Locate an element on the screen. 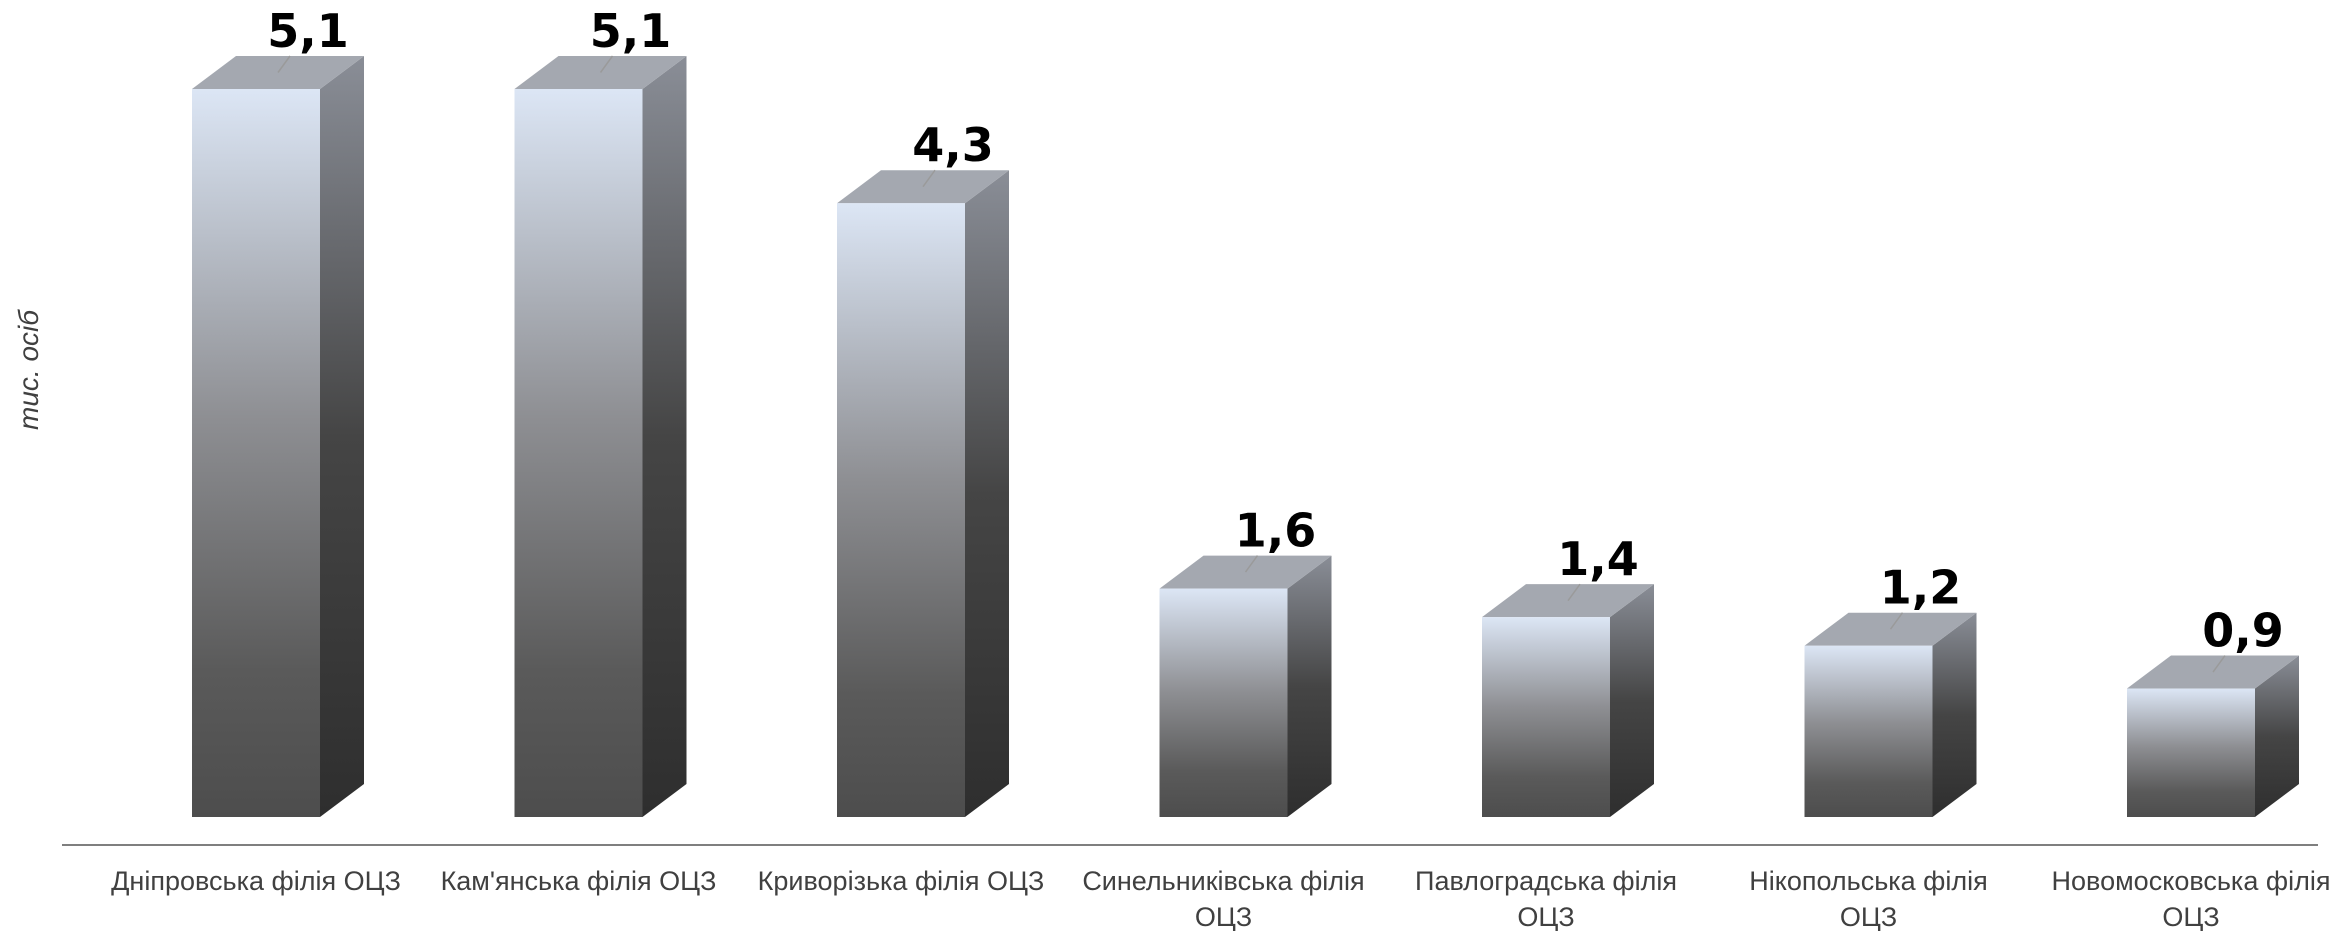  bar: 1,6 is located at coordinates (1245, 660).